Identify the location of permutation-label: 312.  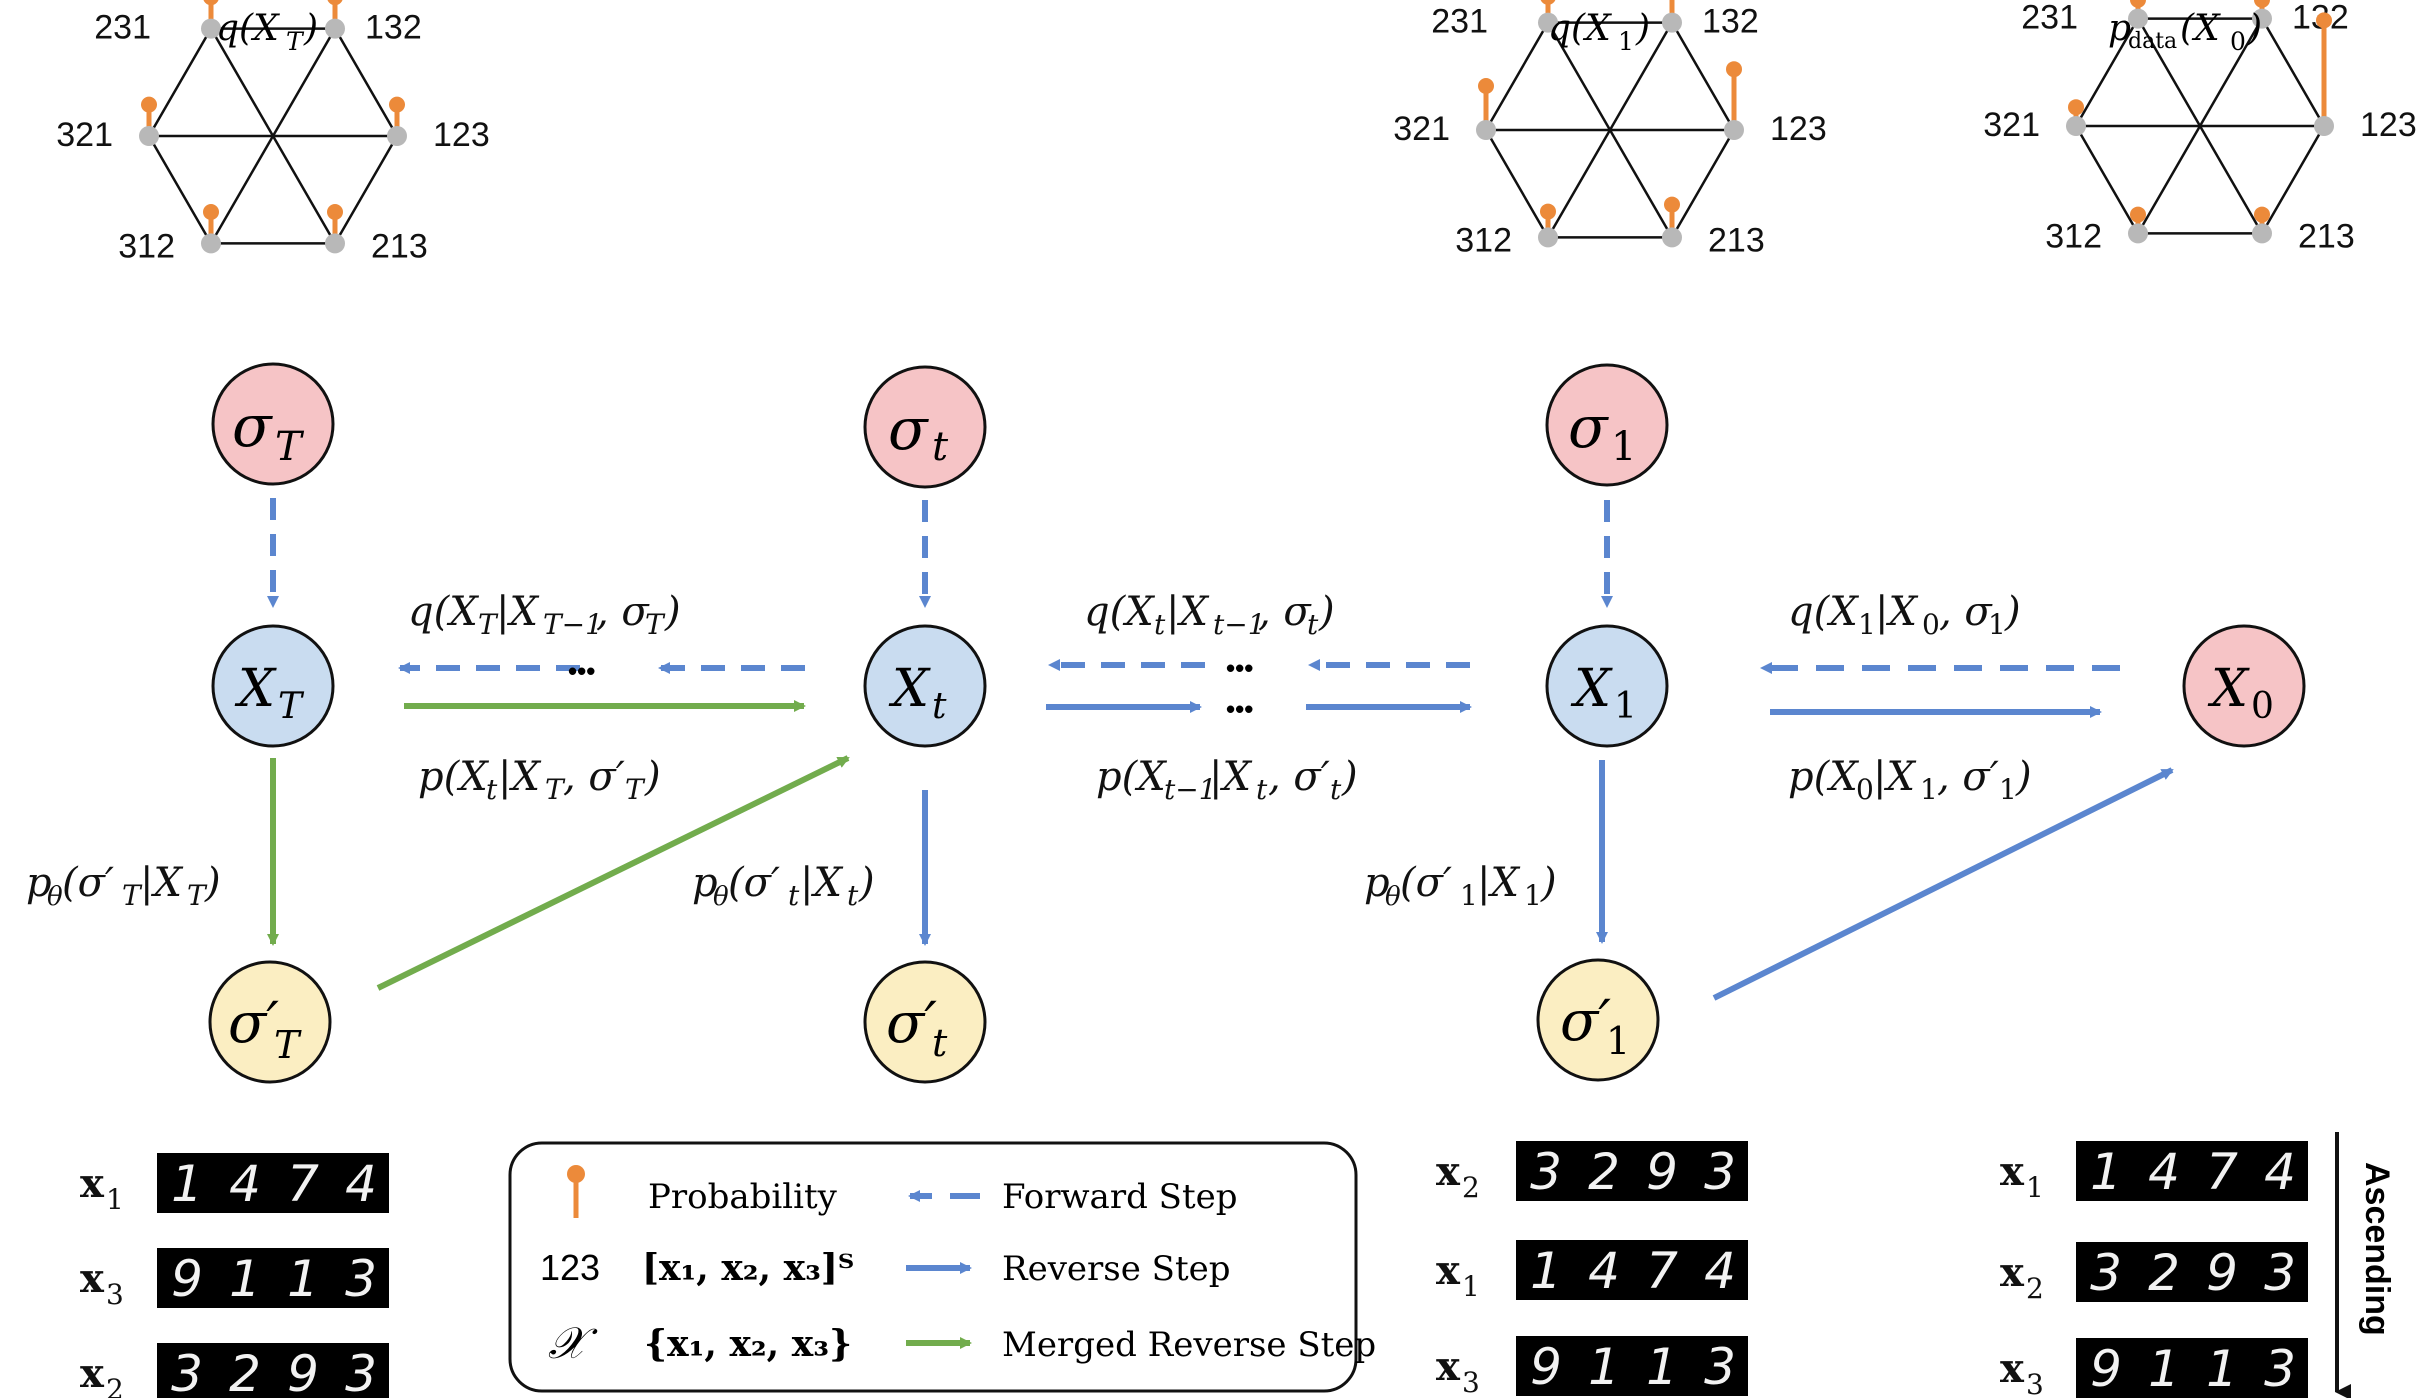
(1483, 240).